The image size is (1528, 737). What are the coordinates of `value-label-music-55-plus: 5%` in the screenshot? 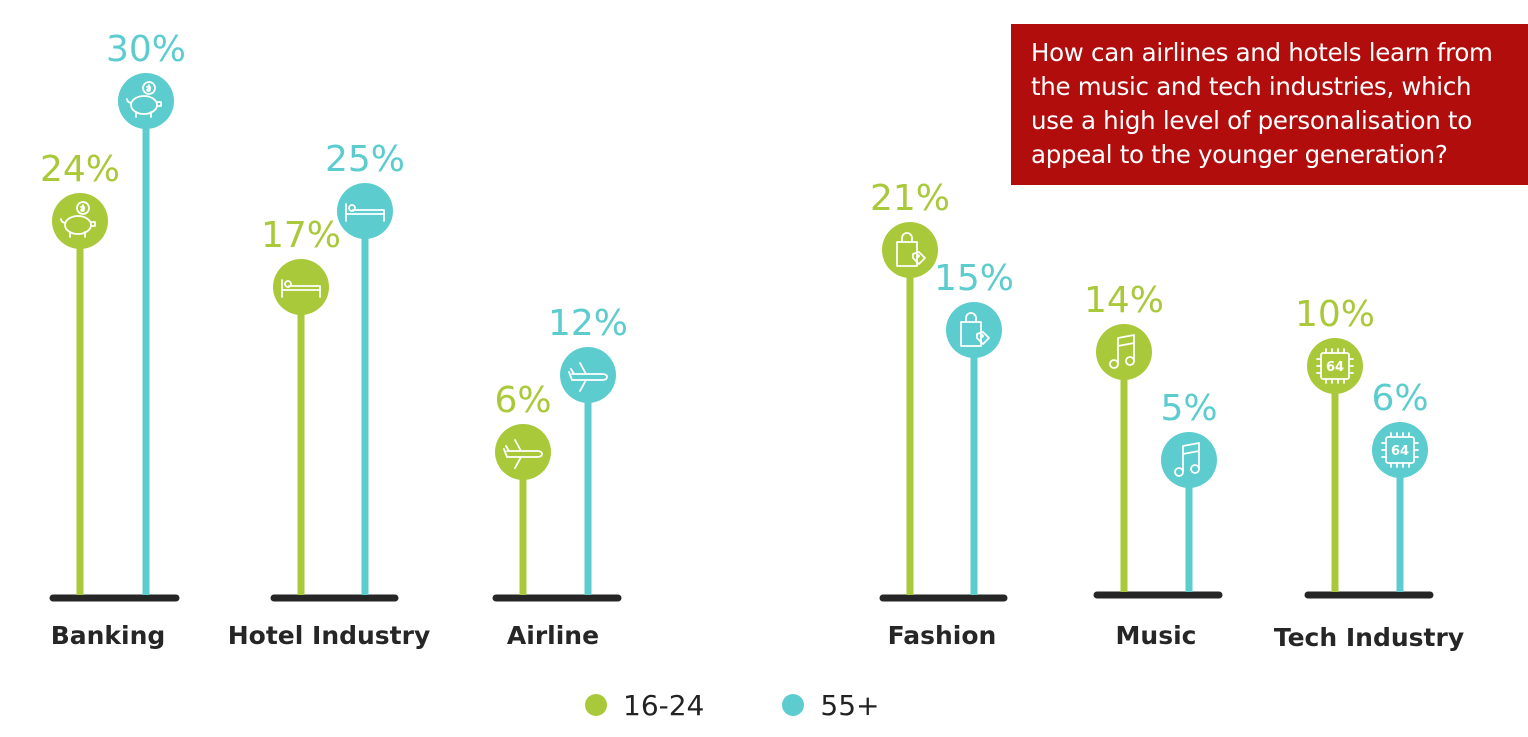 It's located at (1188, 408).